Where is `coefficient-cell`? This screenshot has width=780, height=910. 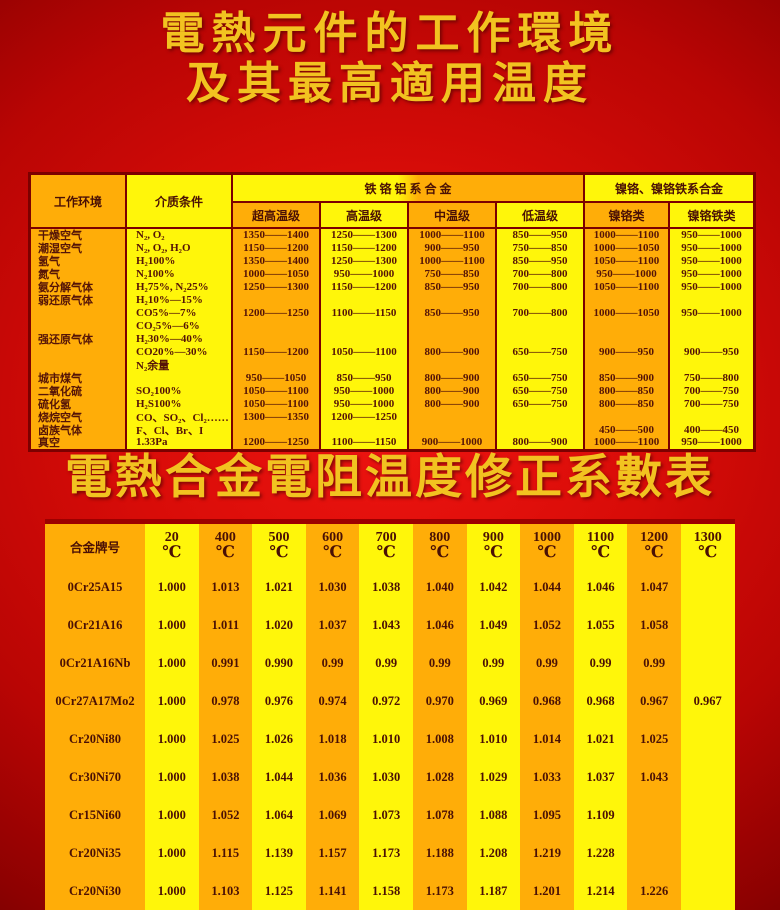
coefficient-cell is located at coordinates (707, 739).